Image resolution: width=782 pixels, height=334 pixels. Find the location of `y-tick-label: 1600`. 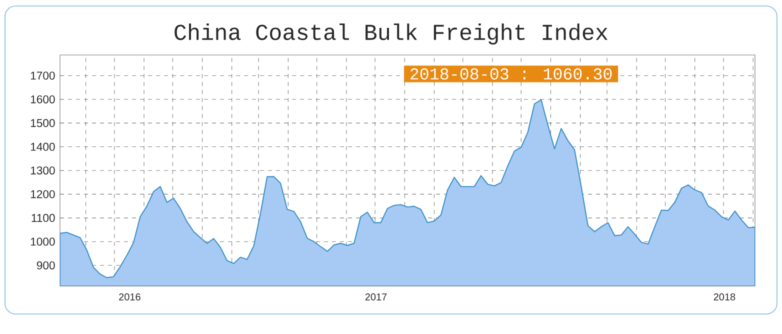

y-tick-label: 1600 is located at coordinates (42, 99).